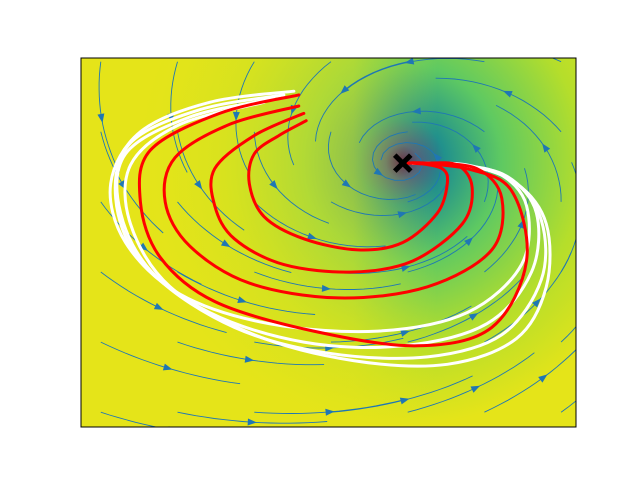 The height and width of the screenshot is (480, 640). I want to click on red-trajectory, so click(348, 185).